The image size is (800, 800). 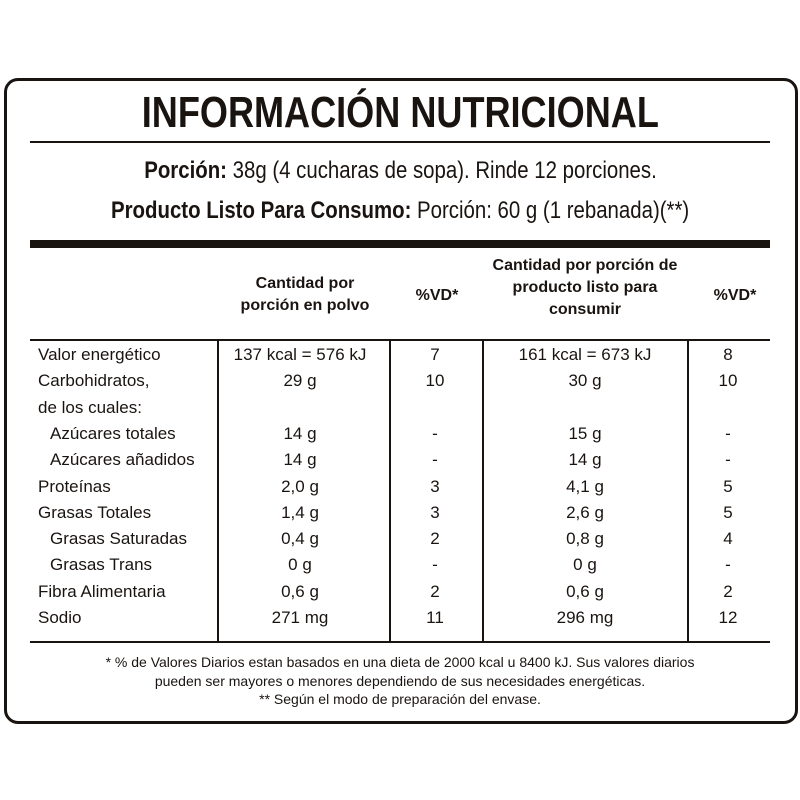 I want to click on row-label: Valor energético, so click(x=99, y=354).